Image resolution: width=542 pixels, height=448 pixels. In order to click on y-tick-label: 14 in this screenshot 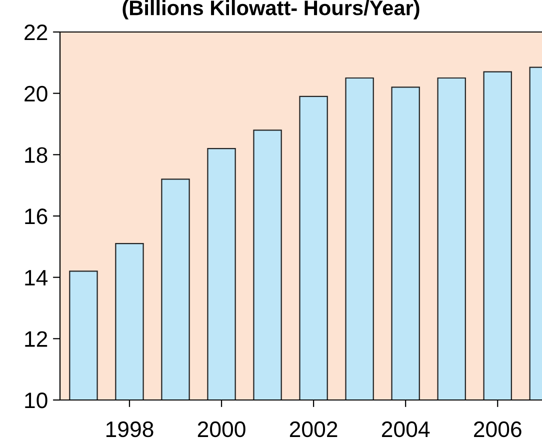, I will do `click(36, 278)`.